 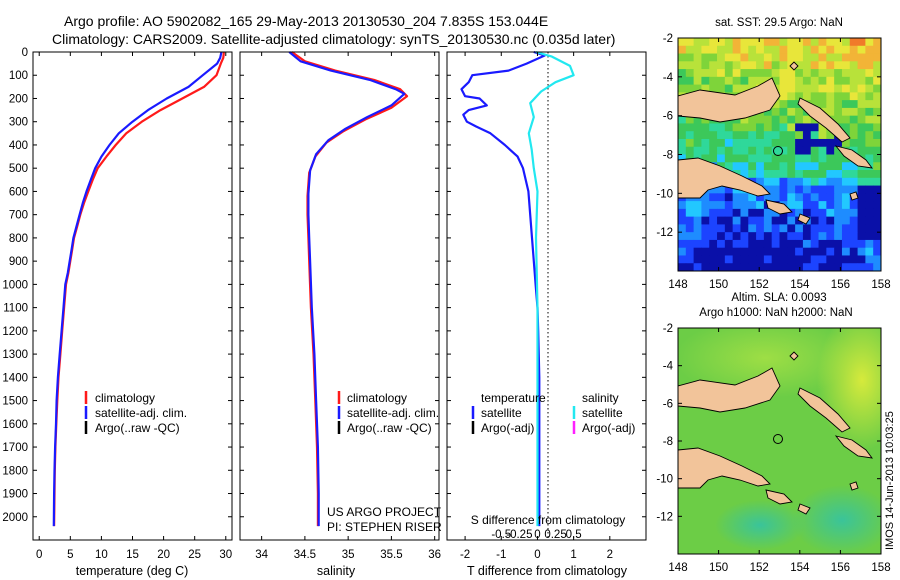 What do you see at coordinates (348, 555) in the screenshot?
I see `x-tick-label: 35` at bounding box center [348, 555].